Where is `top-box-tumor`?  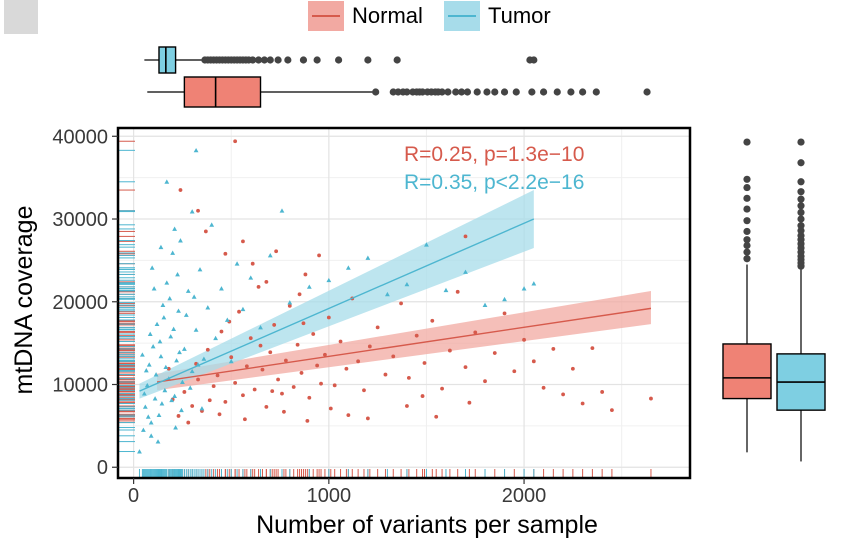 top-box-tumor is located at coordinates (167, 60).